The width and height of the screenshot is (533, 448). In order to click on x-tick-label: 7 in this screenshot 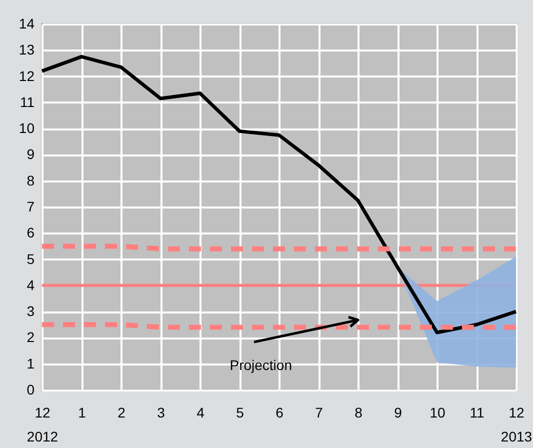, I will do `click(319, 412)`.